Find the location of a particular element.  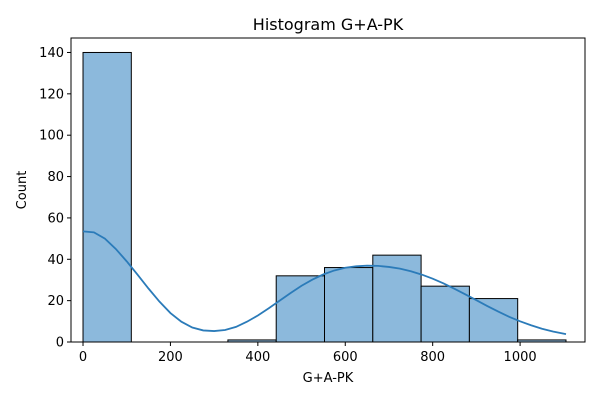

y-tick-label-100: 100 is located at coordinates (51, 136).